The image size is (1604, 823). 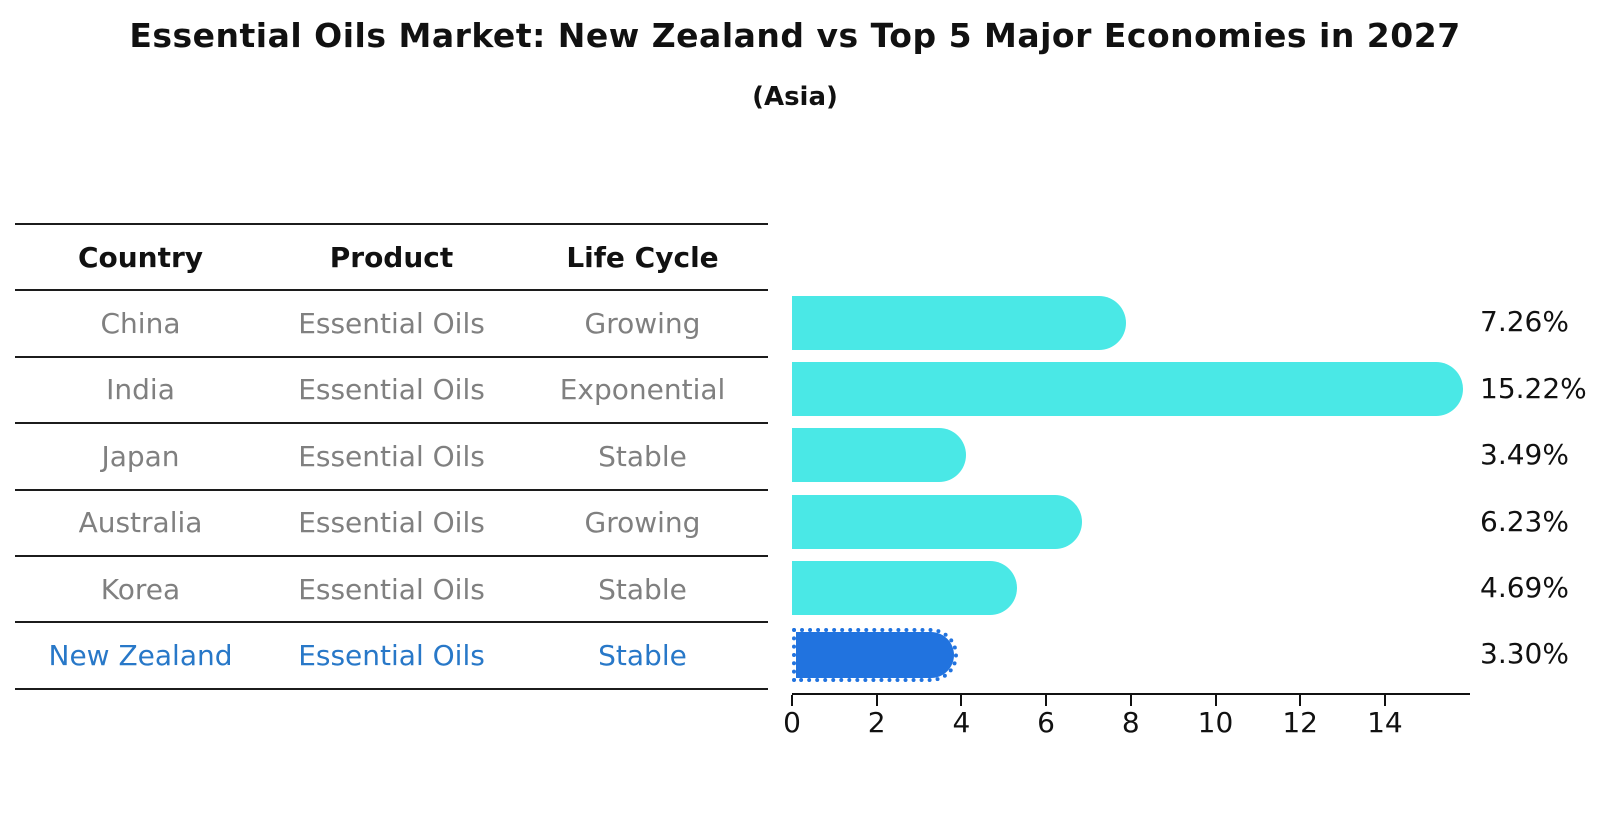 I want to click on bar-china, so click(x=959, y=322).